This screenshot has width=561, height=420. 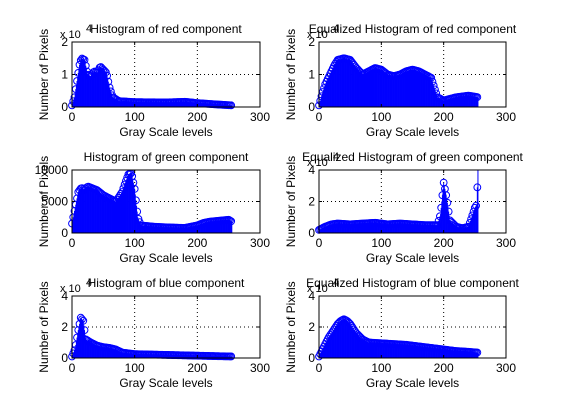 I want to click on grid, so click(x=166, y=74).